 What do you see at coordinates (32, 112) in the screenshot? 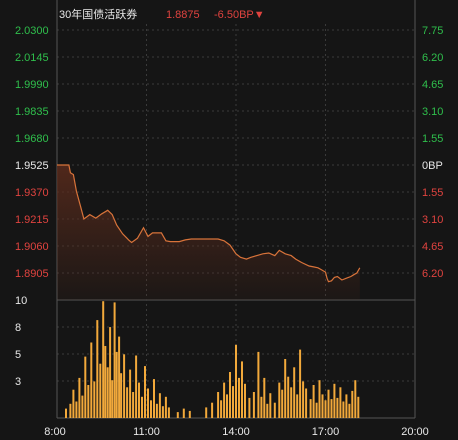
I see `left-tick-label: 1.9835` at bounding box center [32, 112].